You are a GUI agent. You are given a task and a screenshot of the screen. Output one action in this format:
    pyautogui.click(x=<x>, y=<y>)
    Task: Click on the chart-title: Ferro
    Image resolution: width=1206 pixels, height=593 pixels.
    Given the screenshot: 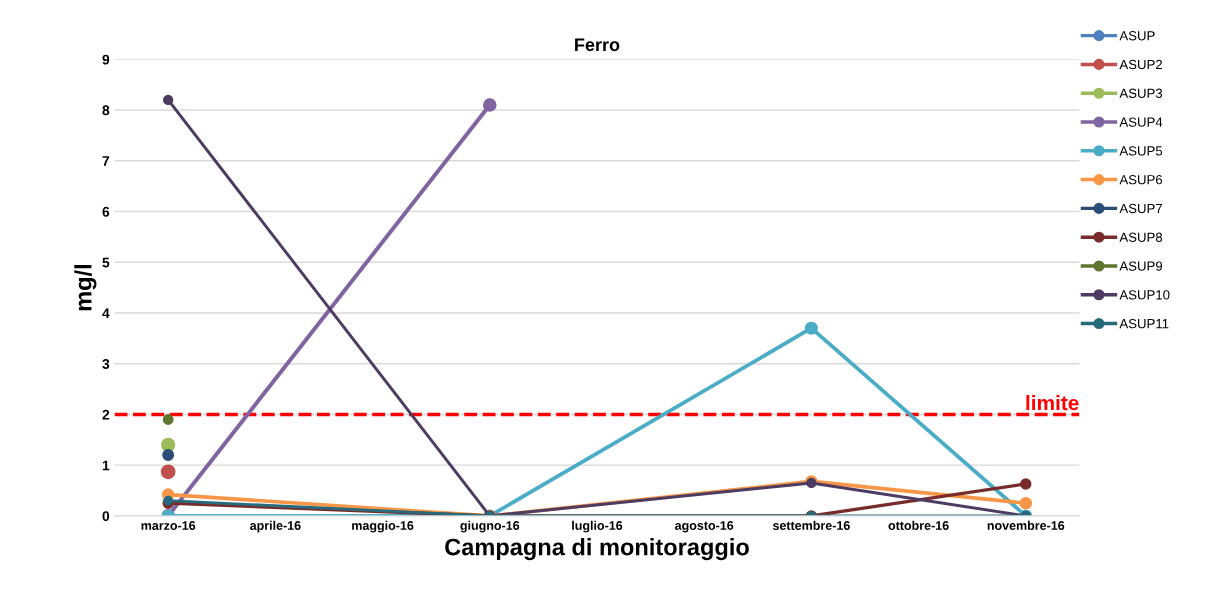 What is the action you would take?
    pyautogui.click(x=597, y=45)
    